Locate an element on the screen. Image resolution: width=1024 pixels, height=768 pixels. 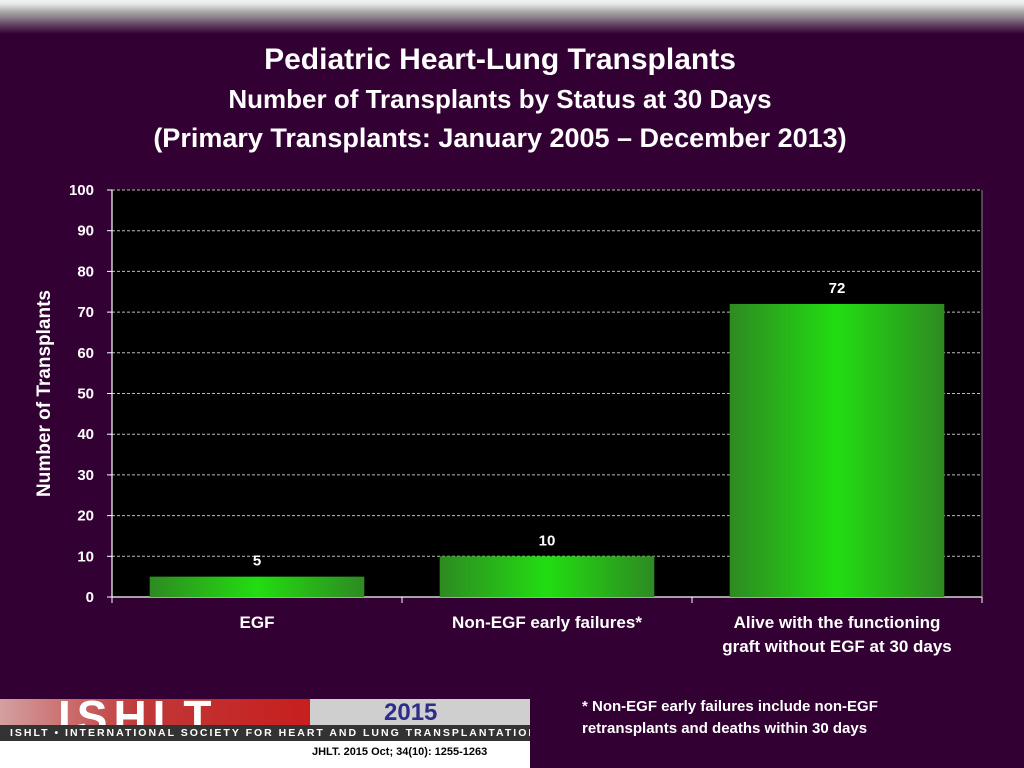
footnote-line-1: * Non-EGF early failures include non-EGF is located at coordinates (730, 706).